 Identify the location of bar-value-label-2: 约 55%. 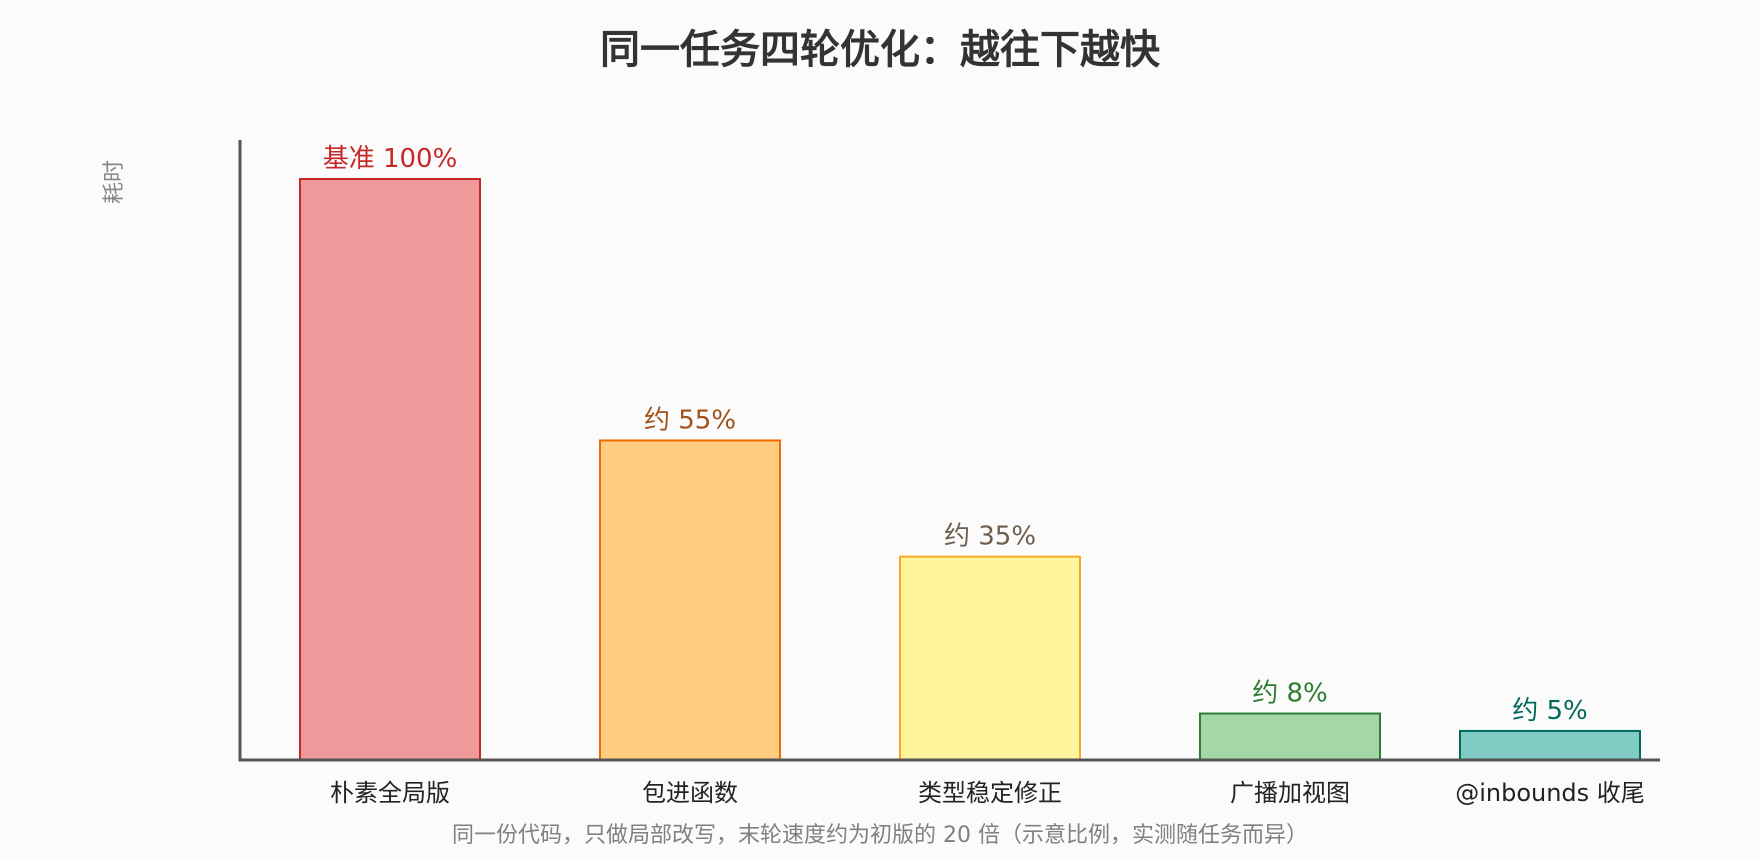
(690, 420).